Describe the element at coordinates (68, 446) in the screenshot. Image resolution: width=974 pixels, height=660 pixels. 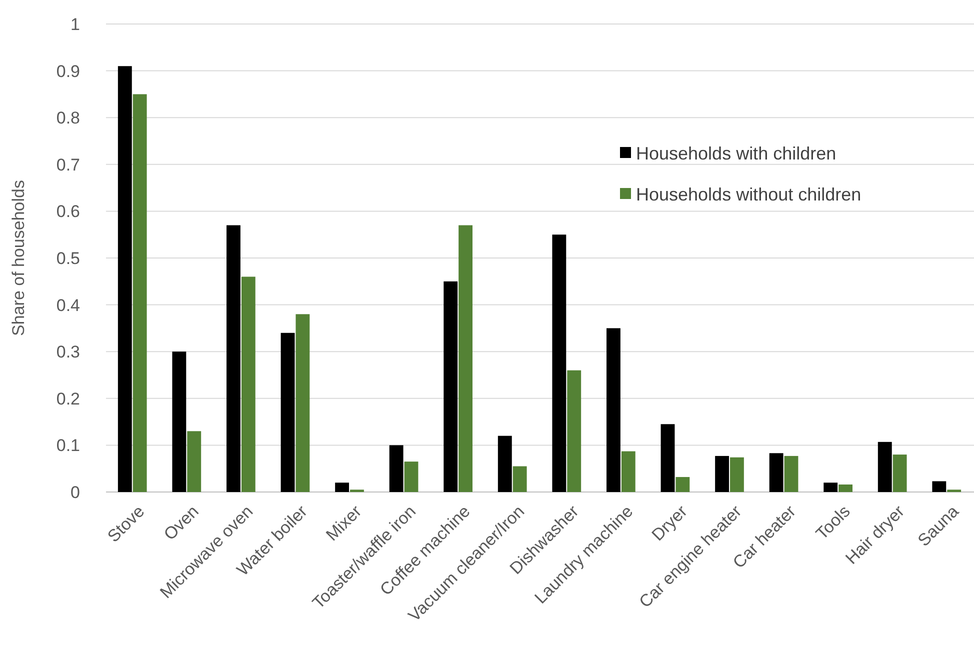
I see `y-tick-label: 0.1` at that location.